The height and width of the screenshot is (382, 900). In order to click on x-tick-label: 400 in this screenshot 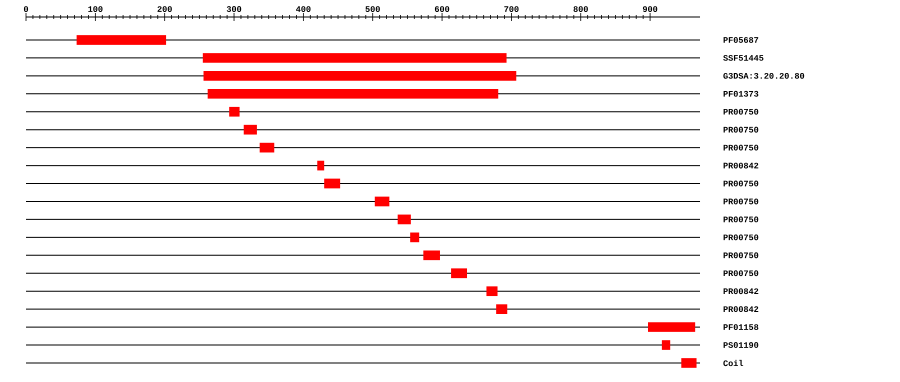, I will do `click(303, 9)`.